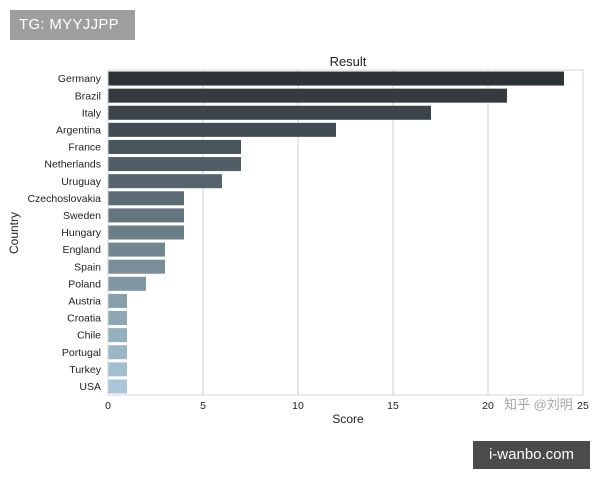  I want to click on category-label-portugal: Portugal, so click(81, 353).